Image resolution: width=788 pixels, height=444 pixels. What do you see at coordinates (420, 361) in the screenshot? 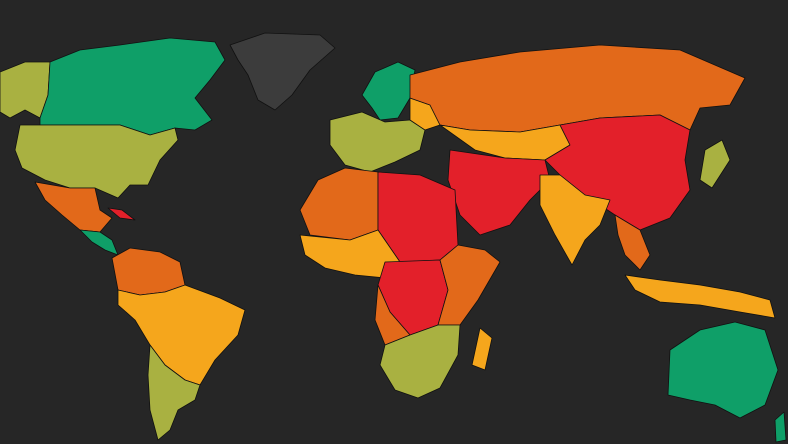
I see `southern-africa` at bounding box center [420, 361].